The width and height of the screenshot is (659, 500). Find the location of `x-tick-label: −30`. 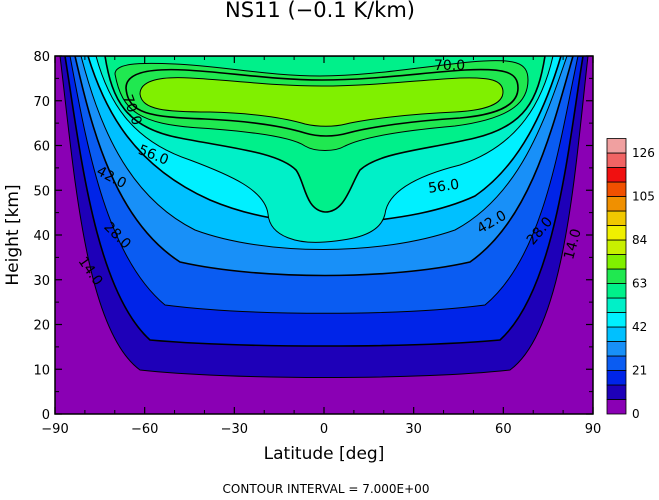

x-tick-label: −30 is located at coordinates (234, 429).